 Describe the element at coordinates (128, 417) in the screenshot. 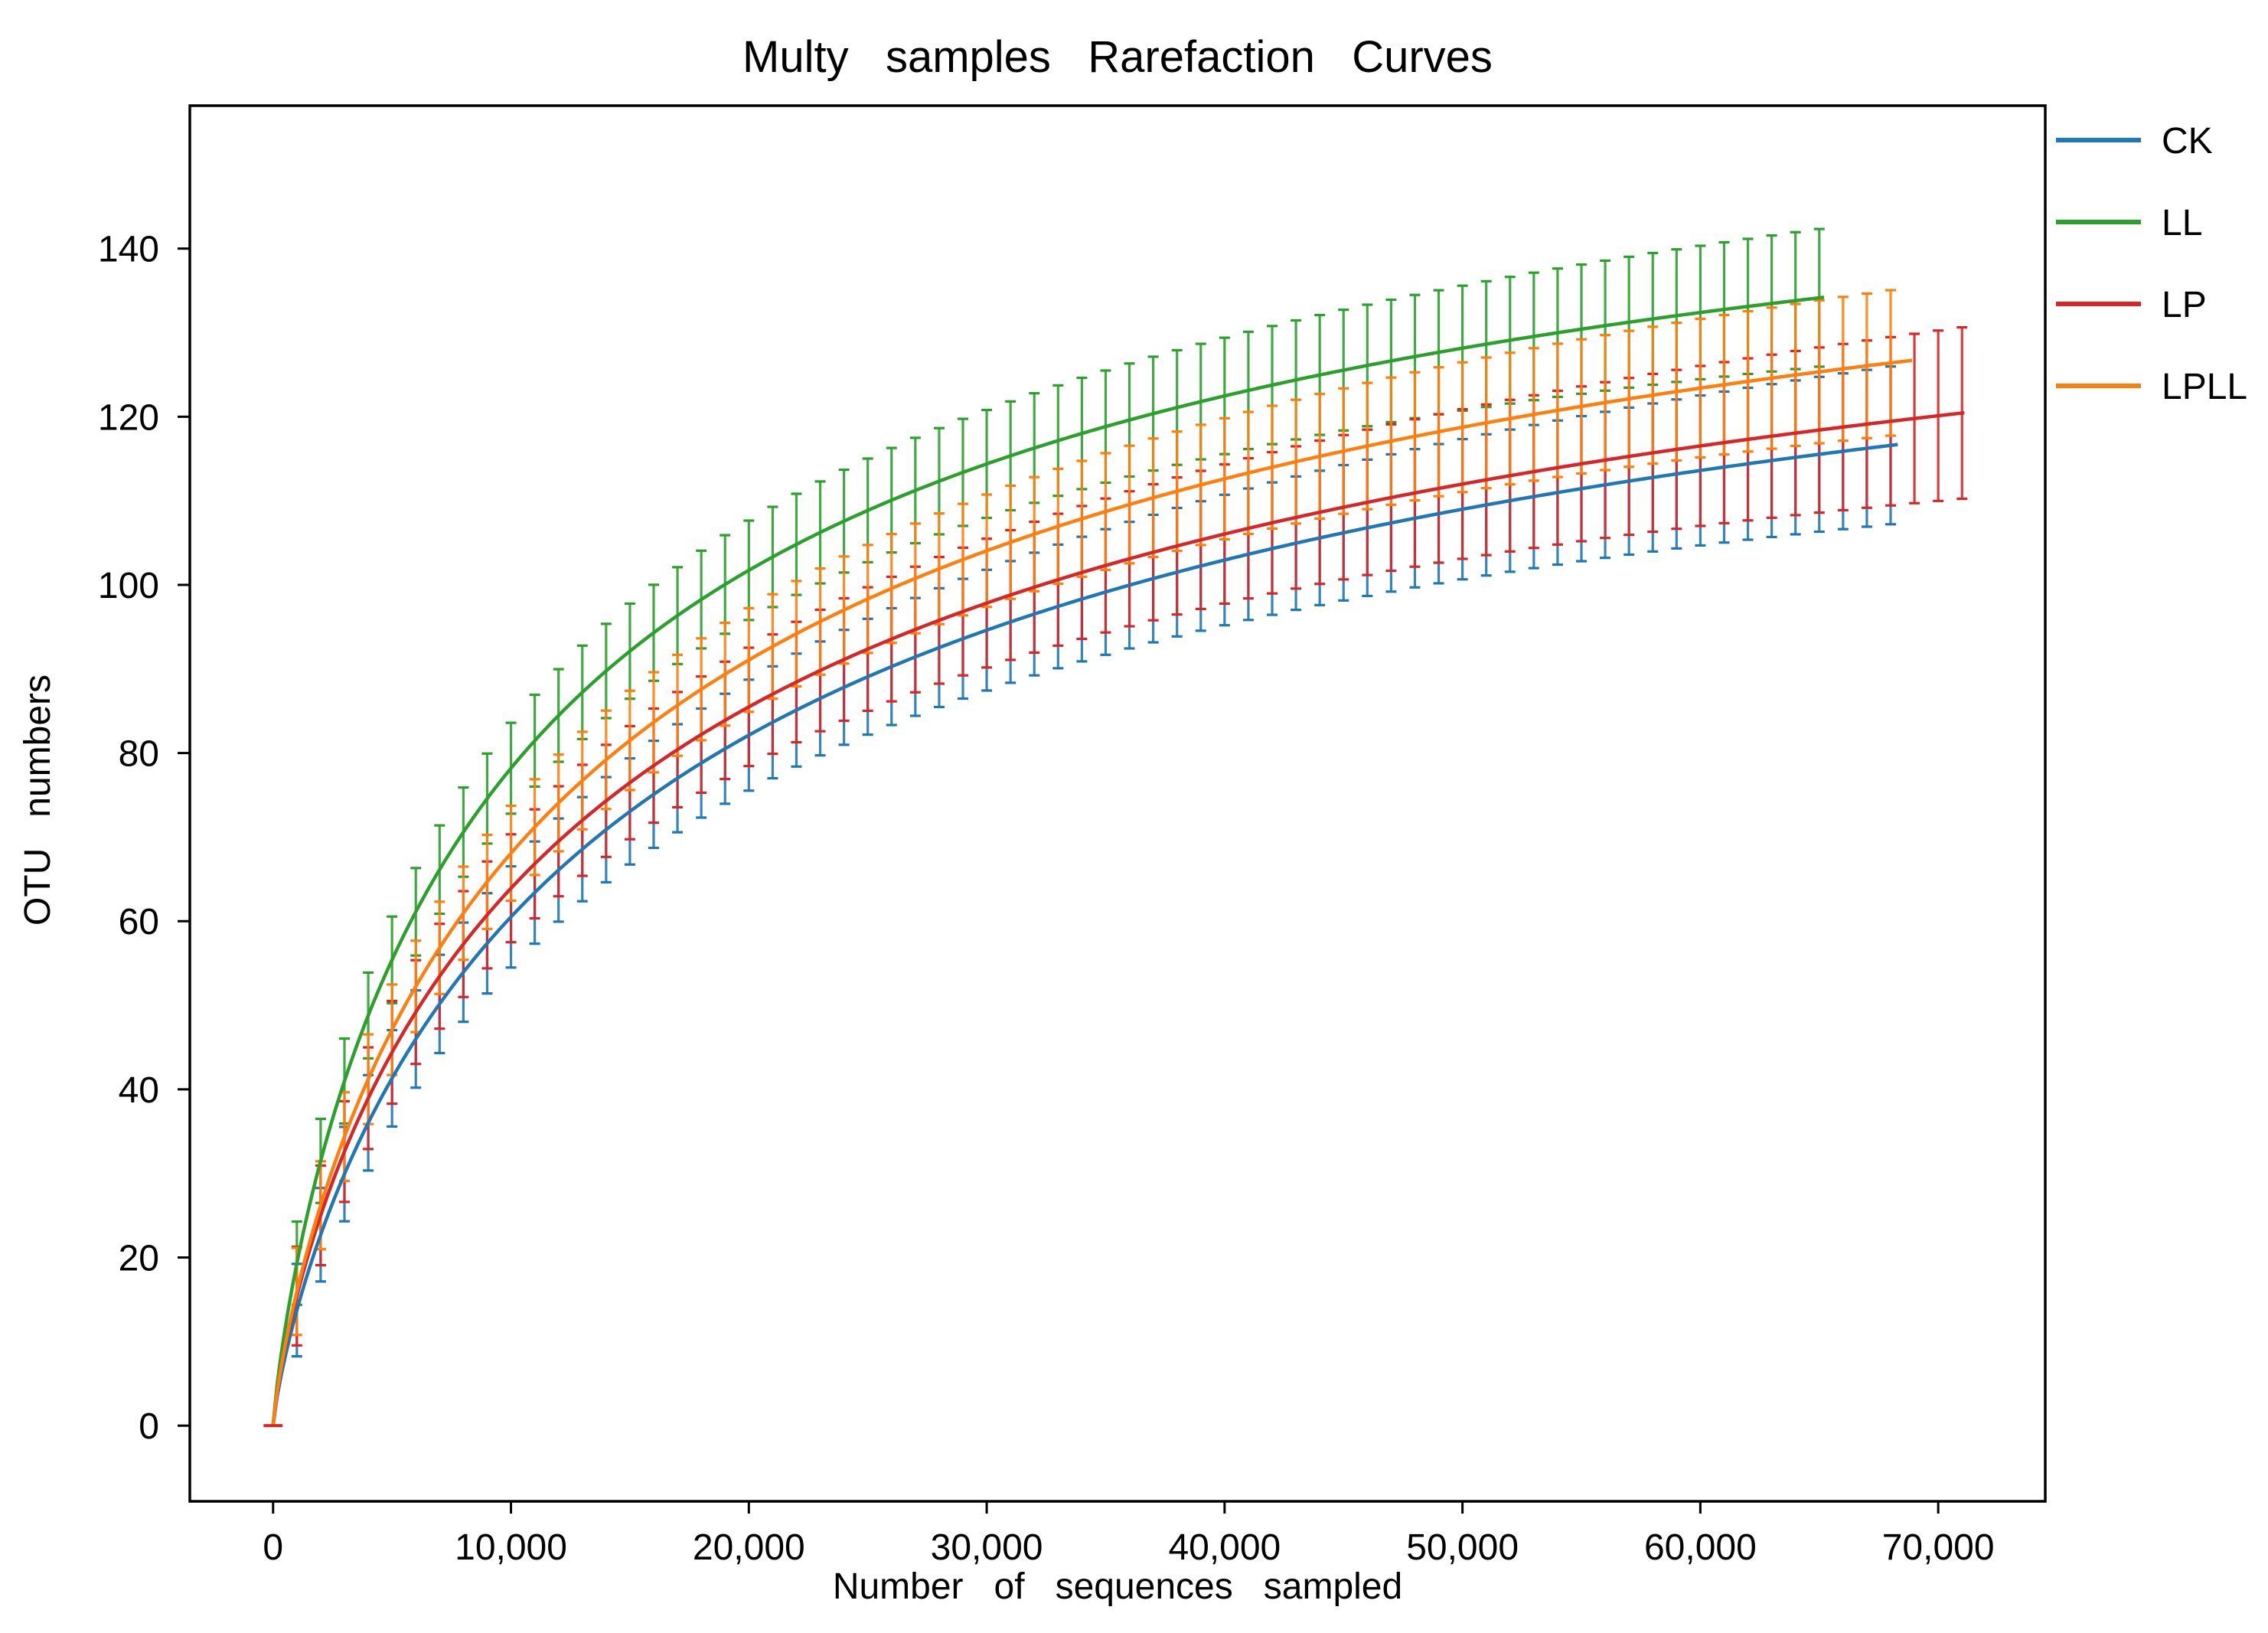

I see `y-tick-label: 120` at that location.